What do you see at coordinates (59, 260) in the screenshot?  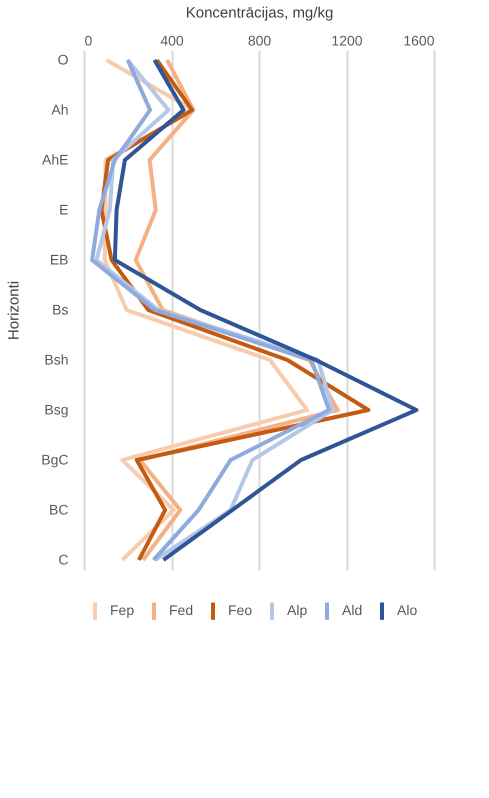 I see `y-tick-label: EB` at bounding box center [59, 260].